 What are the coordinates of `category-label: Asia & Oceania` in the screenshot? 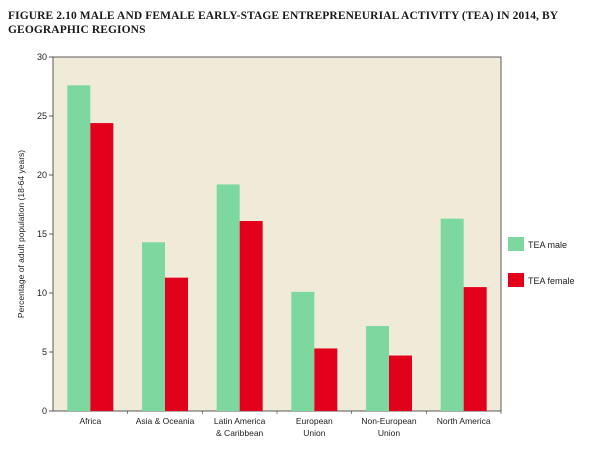 It's located at (165, 421).